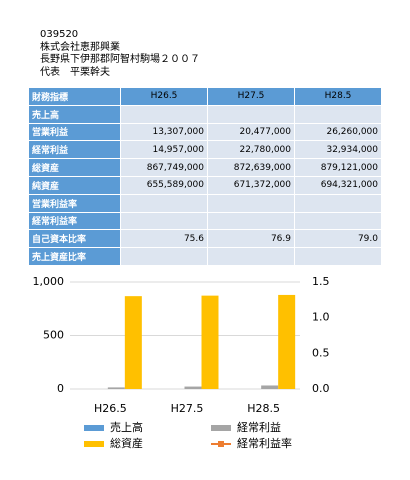  I want to click on row-label: 営業利益, so click(74, 132).